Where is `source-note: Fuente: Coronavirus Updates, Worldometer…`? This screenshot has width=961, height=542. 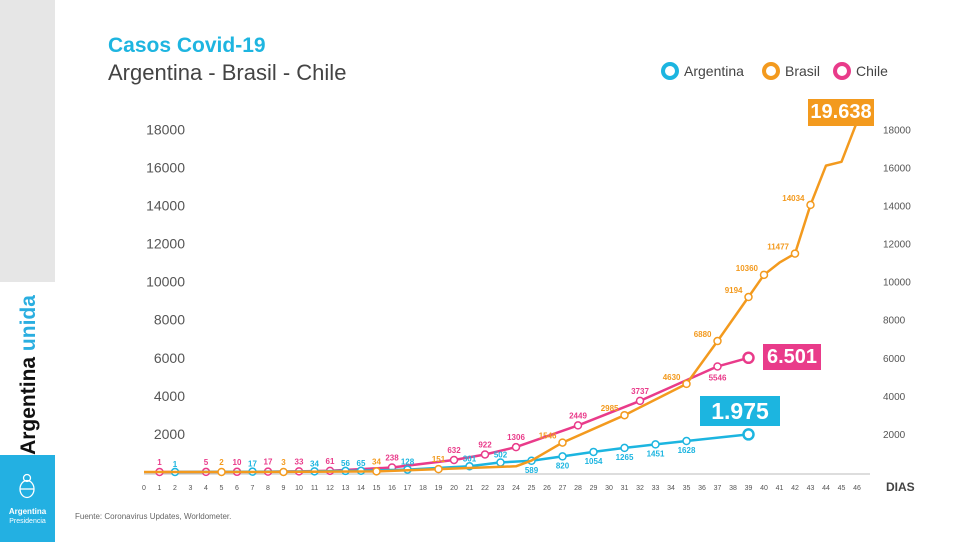 source-note: Fuente: Coronavirus Updates, Worldometer… is located at coordinates (153, 516).